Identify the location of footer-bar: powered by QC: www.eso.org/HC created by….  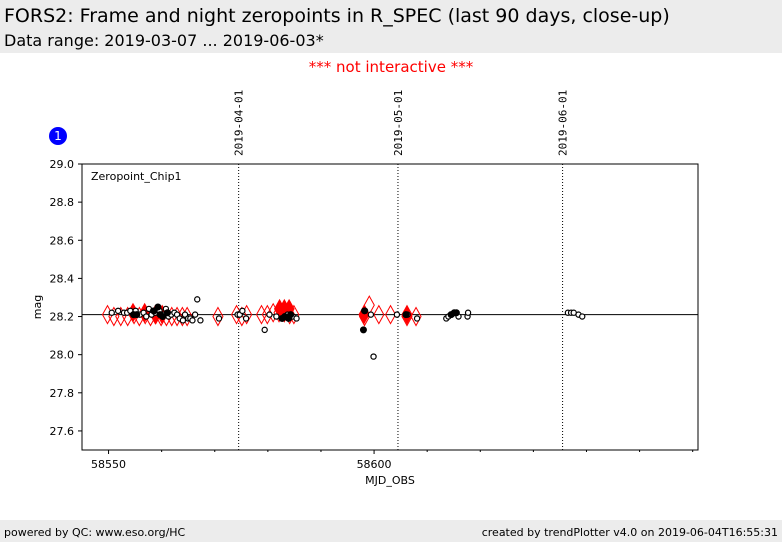
(391, 531).